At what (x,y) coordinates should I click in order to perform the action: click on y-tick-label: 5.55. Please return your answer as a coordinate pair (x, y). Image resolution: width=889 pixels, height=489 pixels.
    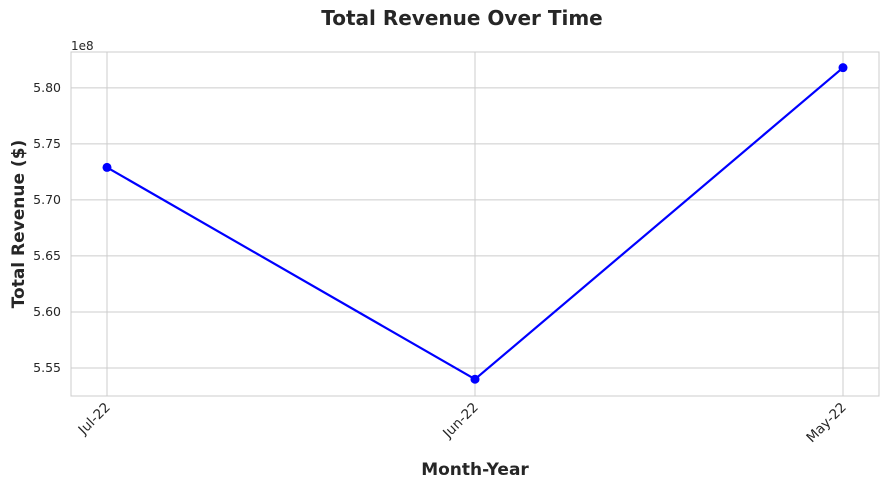
    Looking at the image, I should click on (47, 367).